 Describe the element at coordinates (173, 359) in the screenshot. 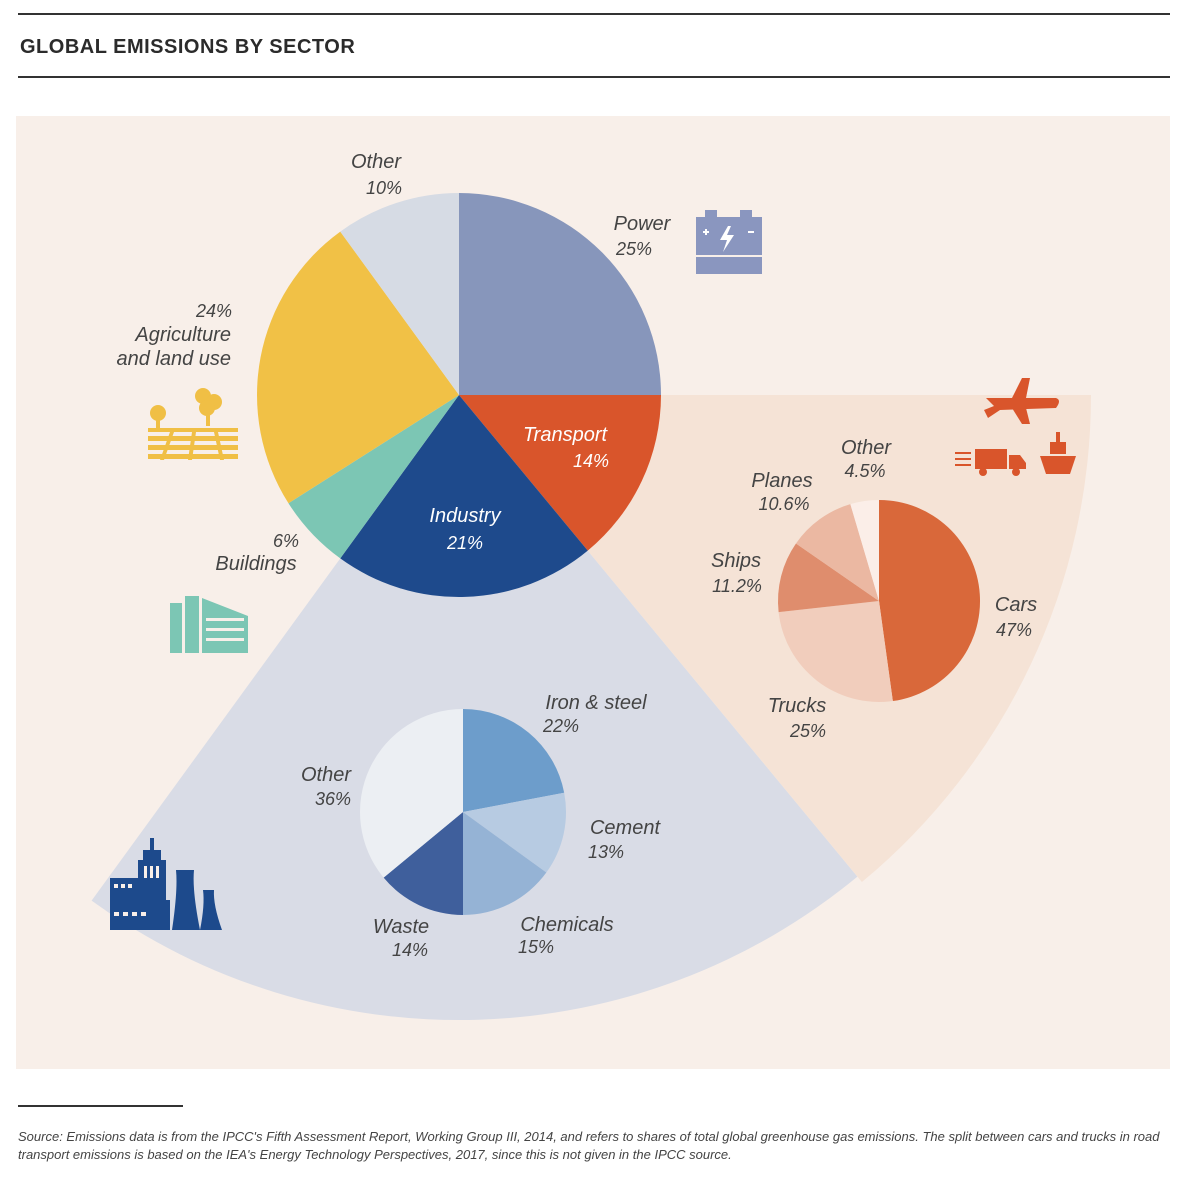

I see `main-label-agriculture-2: and land use` at that location.